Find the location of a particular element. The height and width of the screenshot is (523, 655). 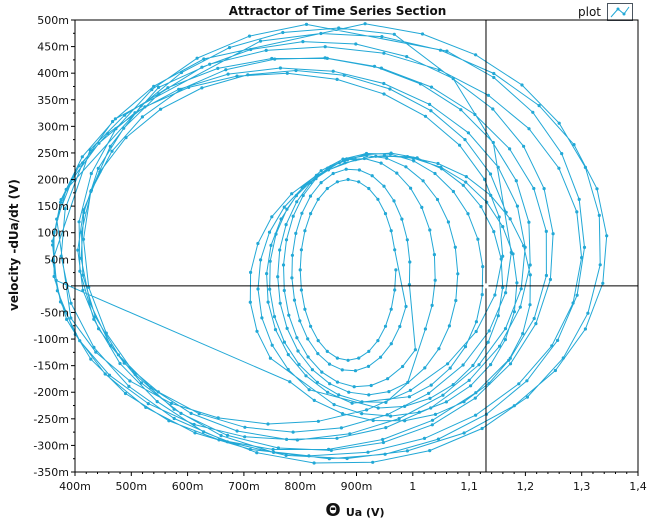

legend-swatch is located at coordinates (620, 12).